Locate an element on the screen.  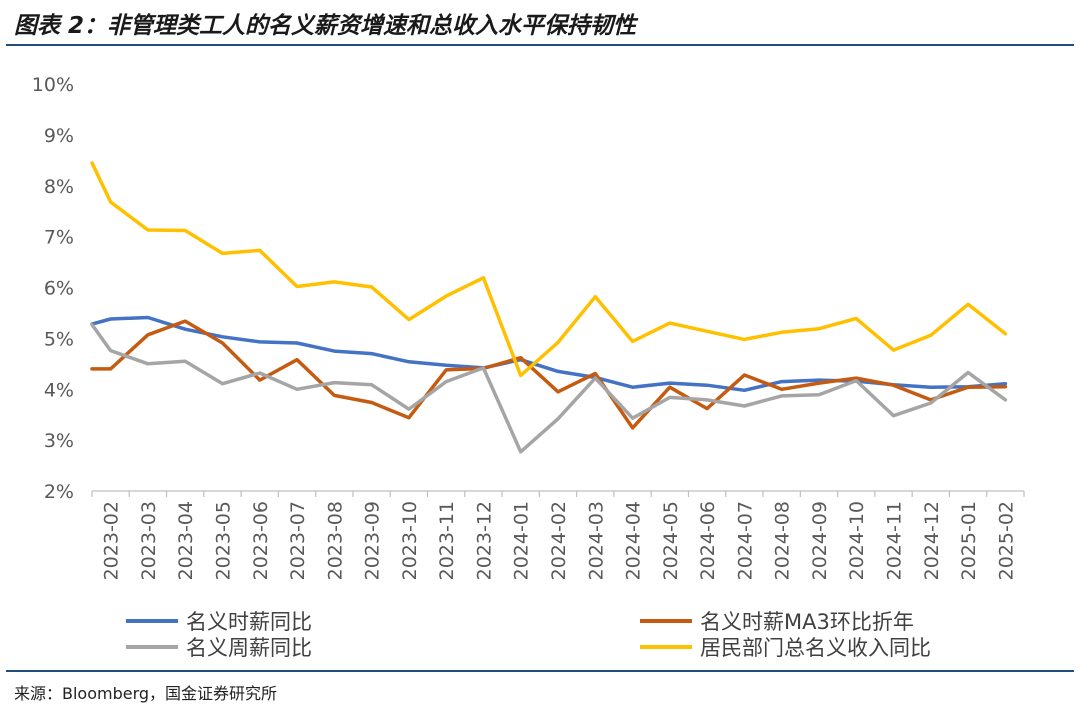
y-tick-label: 7% is located at coordinates (59, 238).